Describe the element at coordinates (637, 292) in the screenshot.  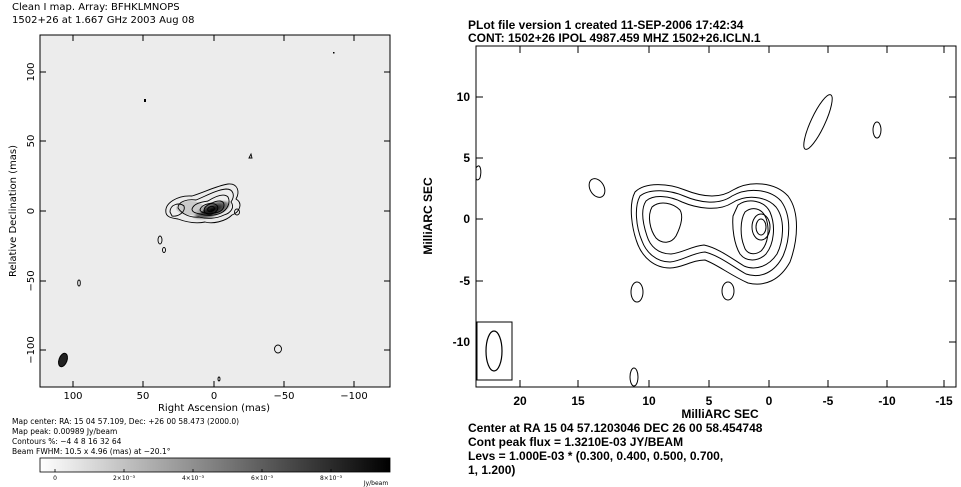
I see `r-contour-blob-left2` at that location.